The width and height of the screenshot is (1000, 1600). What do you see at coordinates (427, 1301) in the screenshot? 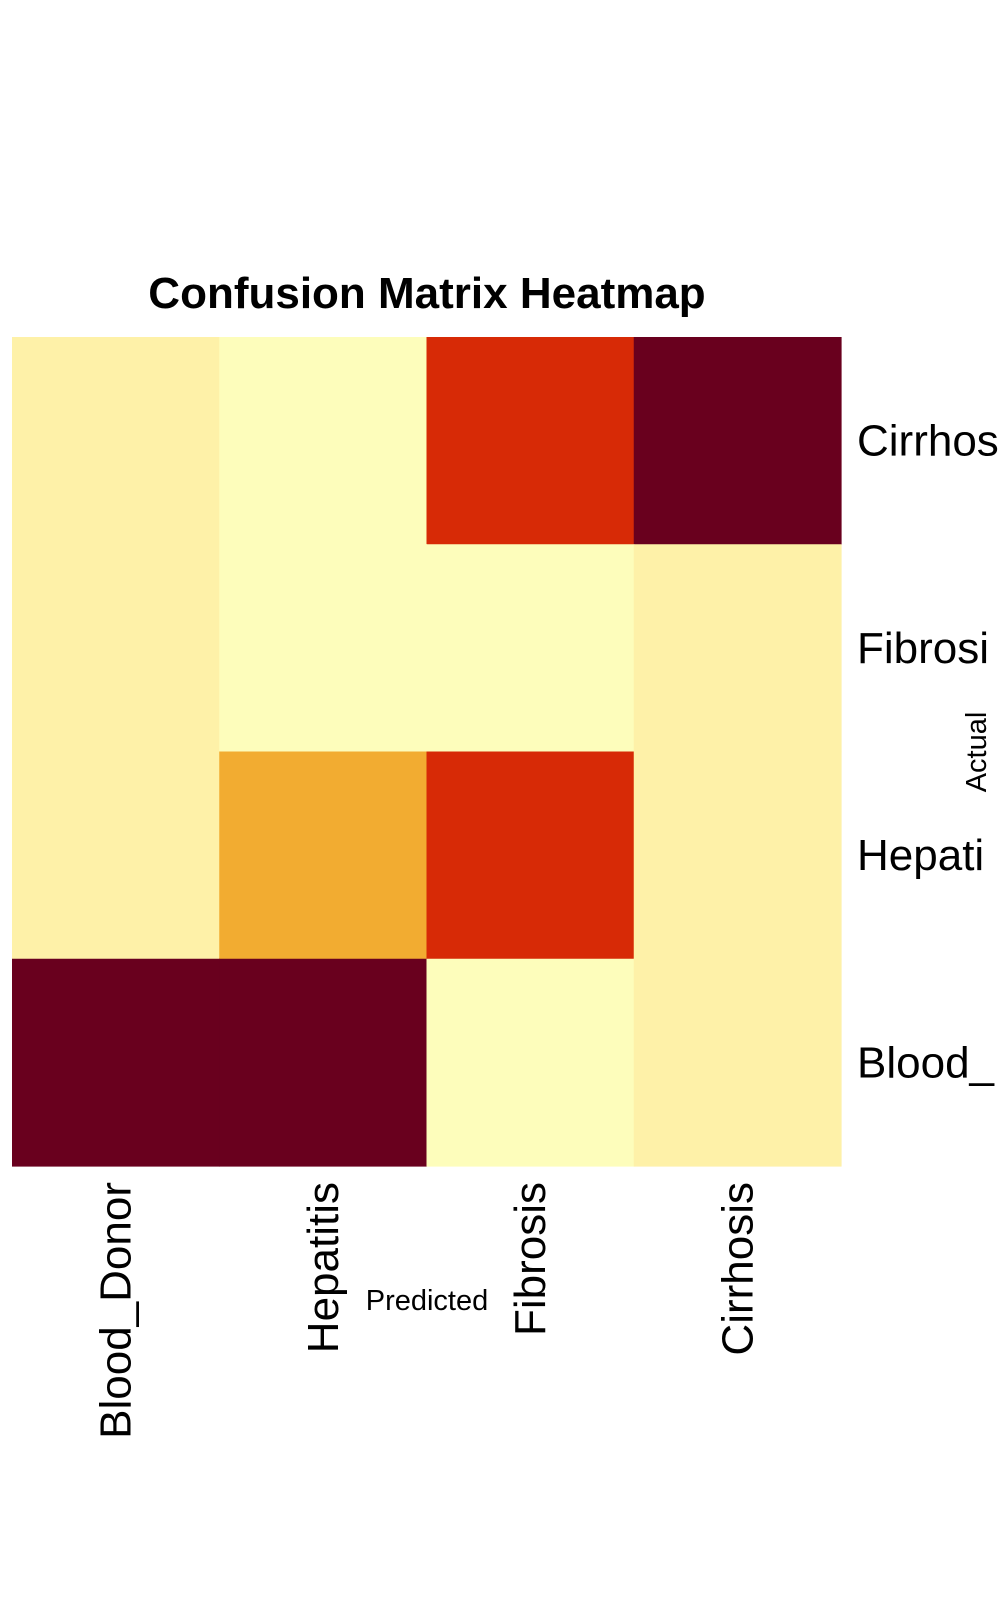
I see `x-axis-label: Predicted` at bounding box center [427, 1301].